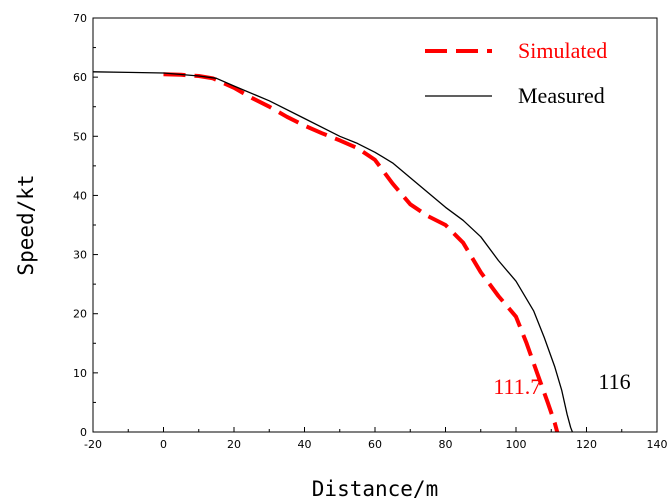 Image resolution: width=670 pixels, height=502 pixels. Describe the element at coordinates (516, 444) in the screenshot. I see `x-tick-label: 100` at that location.